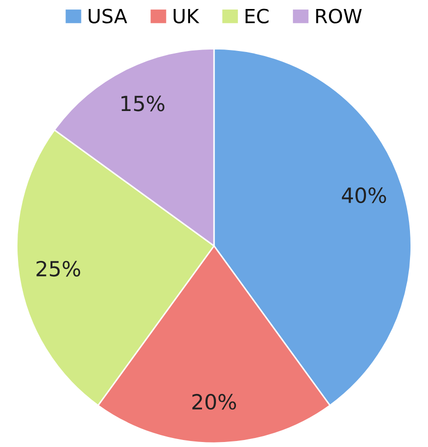 This screenshot has height=447, width=428. I want to click on legend-label: USA, so click(108, 16).